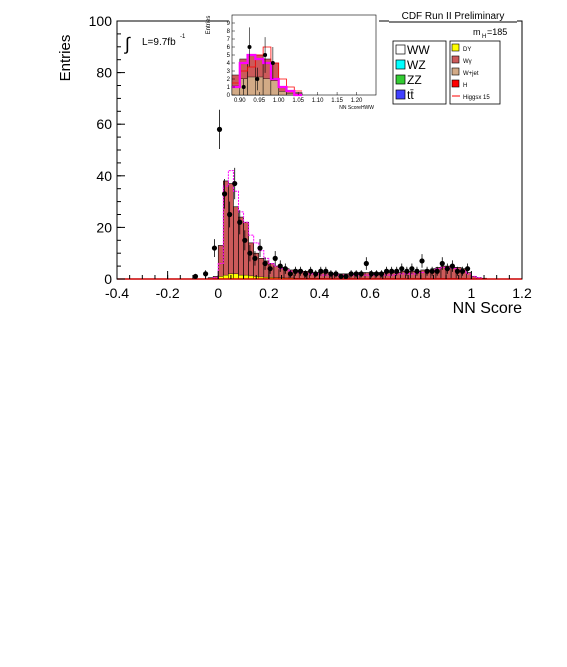  Describe the element at coordinates (467, 62) in the screenshot. I see `legend-label: Wγ` at that location.